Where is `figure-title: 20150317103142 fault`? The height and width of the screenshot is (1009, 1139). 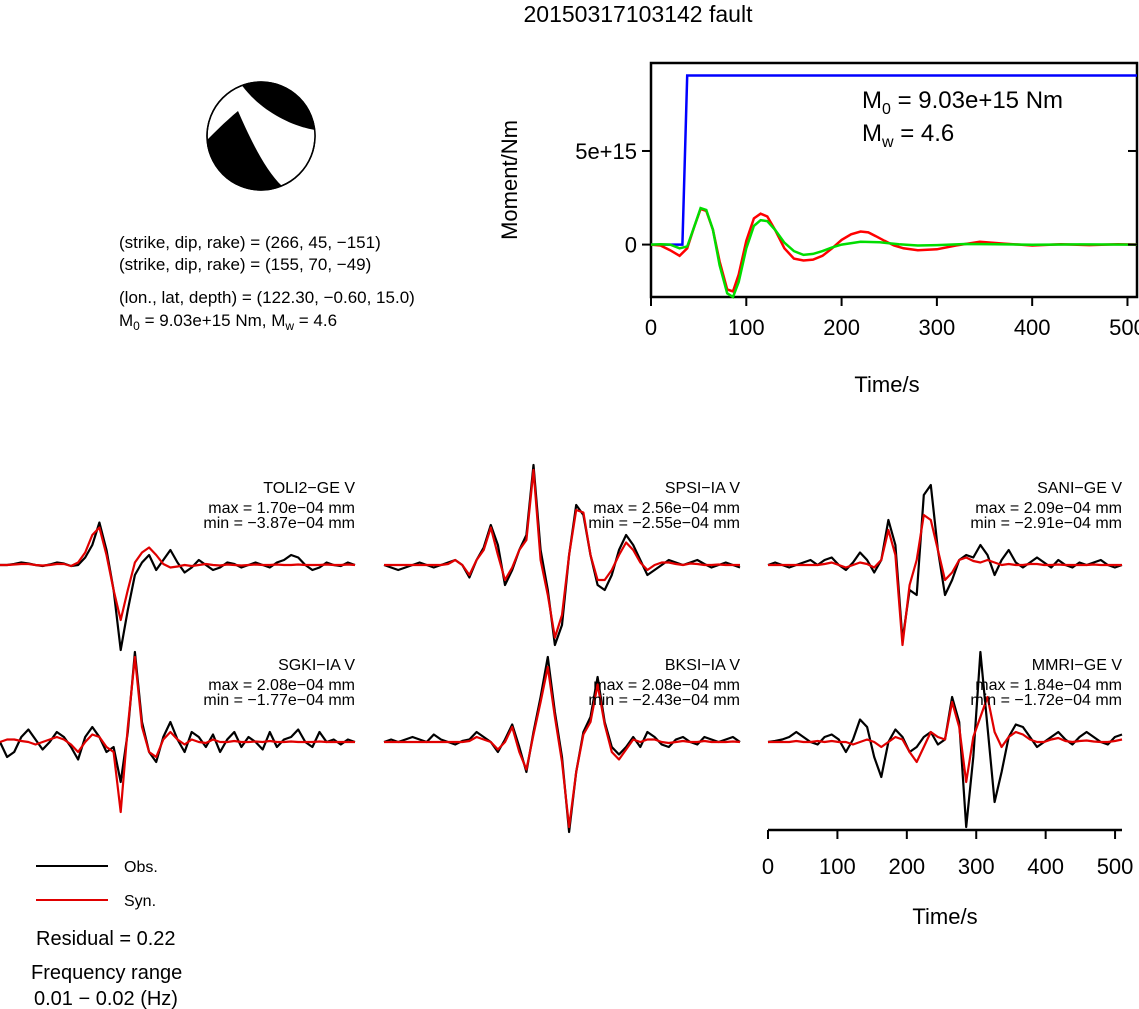 figure-title: 20150317103142 fault is located at coordinates (639, 14).